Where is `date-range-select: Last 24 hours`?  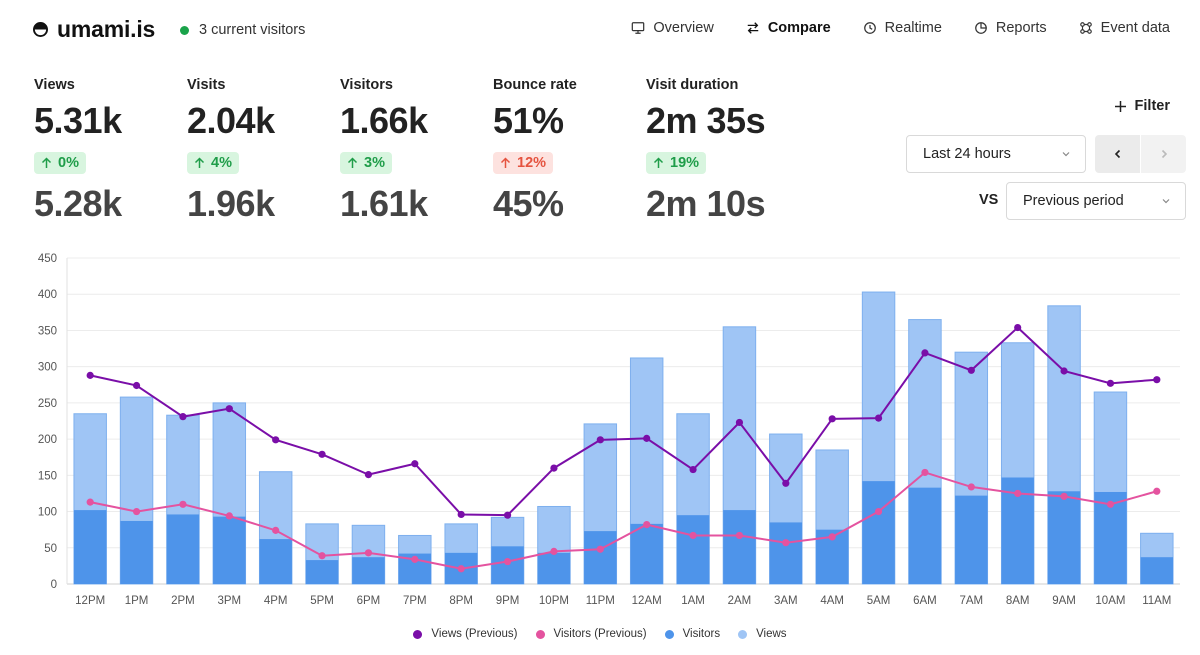
date-range-select: Last 24 hours is located at coordinates (996, 154).